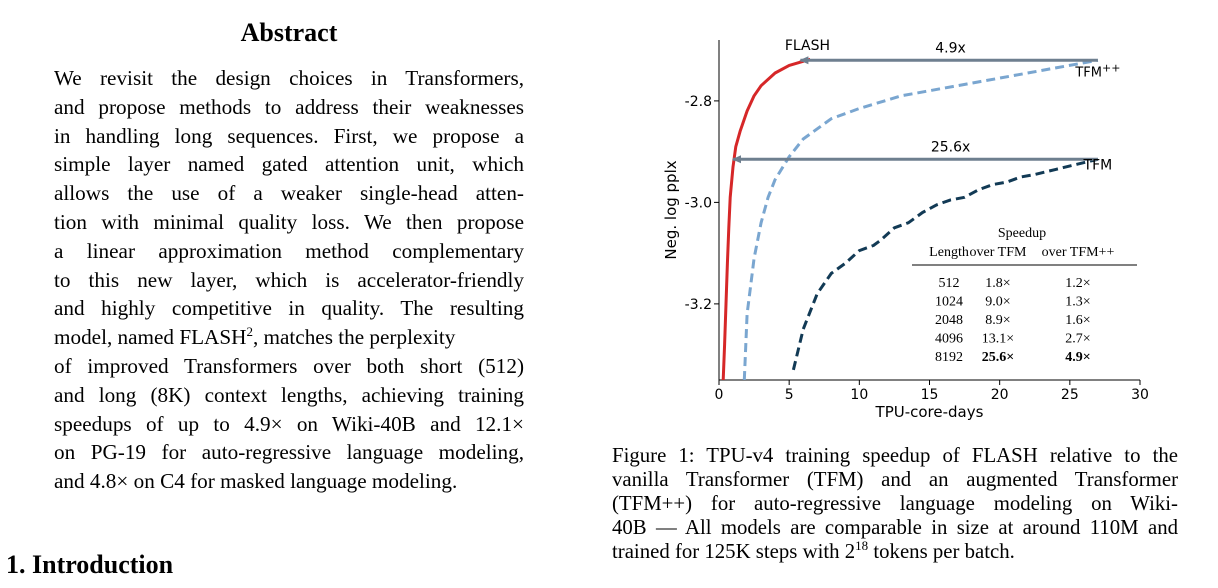 The width and height of the screenshot is (1218, 588). What do you see at coordinates (915, 110) in the screenshot?
I see `chart-arrows` at bounding box center [915, 110].